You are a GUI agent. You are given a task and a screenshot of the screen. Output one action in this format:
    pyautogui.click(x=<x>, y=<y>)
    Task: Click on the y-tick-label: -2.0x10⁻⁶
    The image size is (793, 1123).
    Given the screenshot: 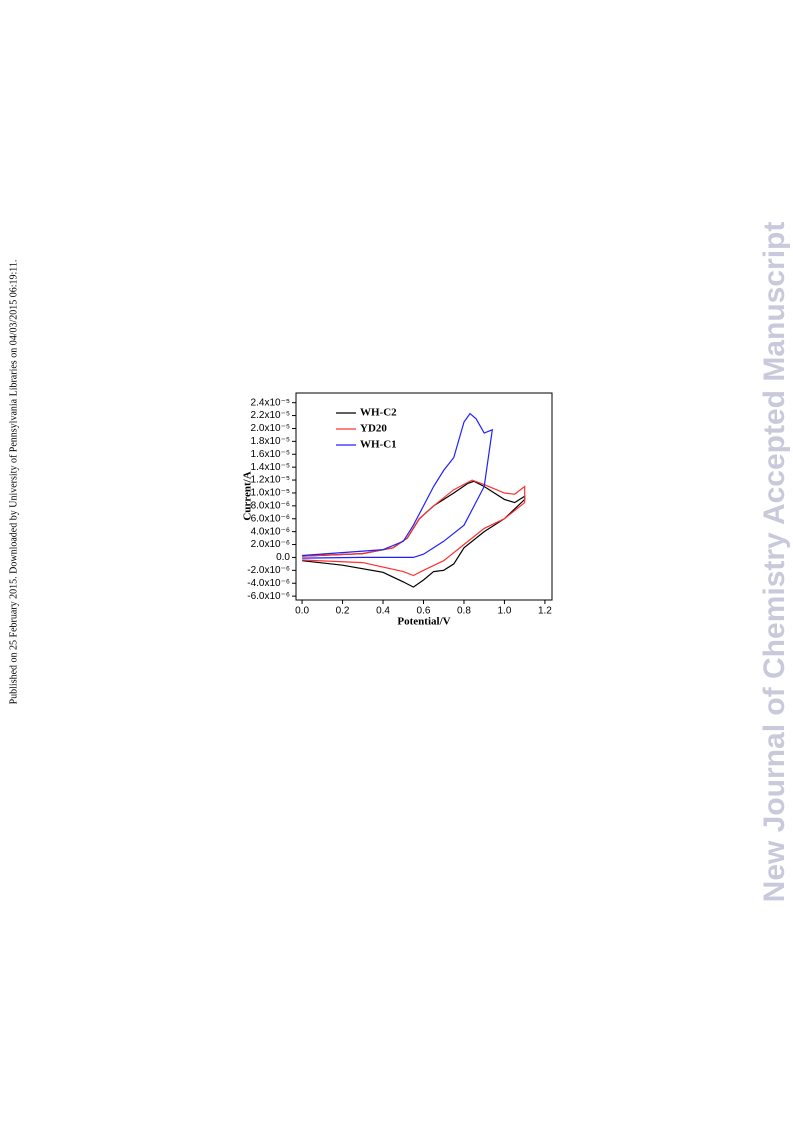 What is the action you would take?
    pyautogui.click(x=268, y=570)
    